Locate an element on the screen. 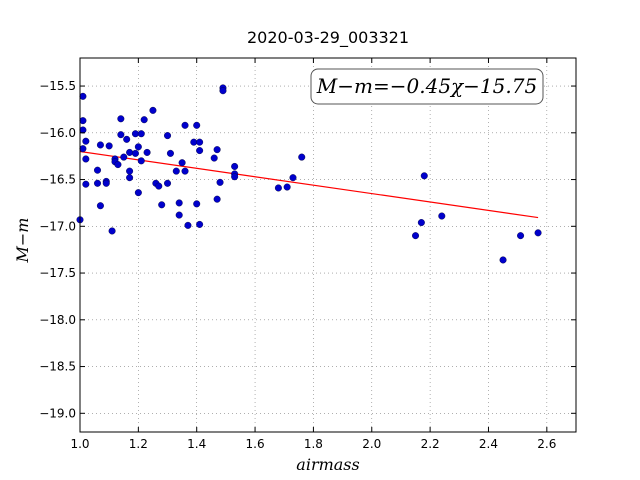  y-tick-label: −18.5 is located at coordinates (57, 367).